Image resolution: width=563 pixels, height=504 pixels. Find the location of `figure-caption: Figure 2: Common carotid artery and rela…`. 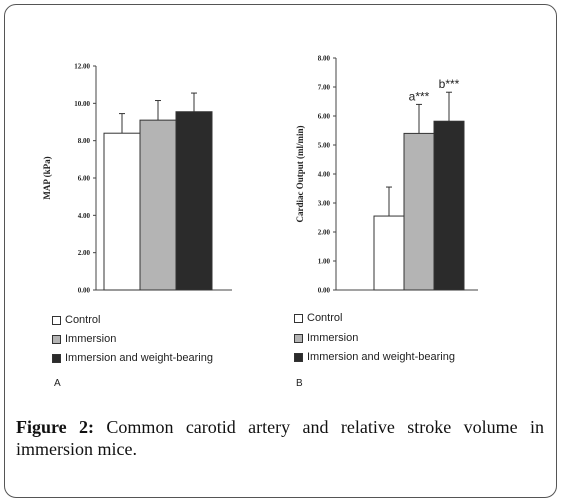

figure-caption: Figure 2: Common carotid artery and rela… is located at coordinates (280, 438).